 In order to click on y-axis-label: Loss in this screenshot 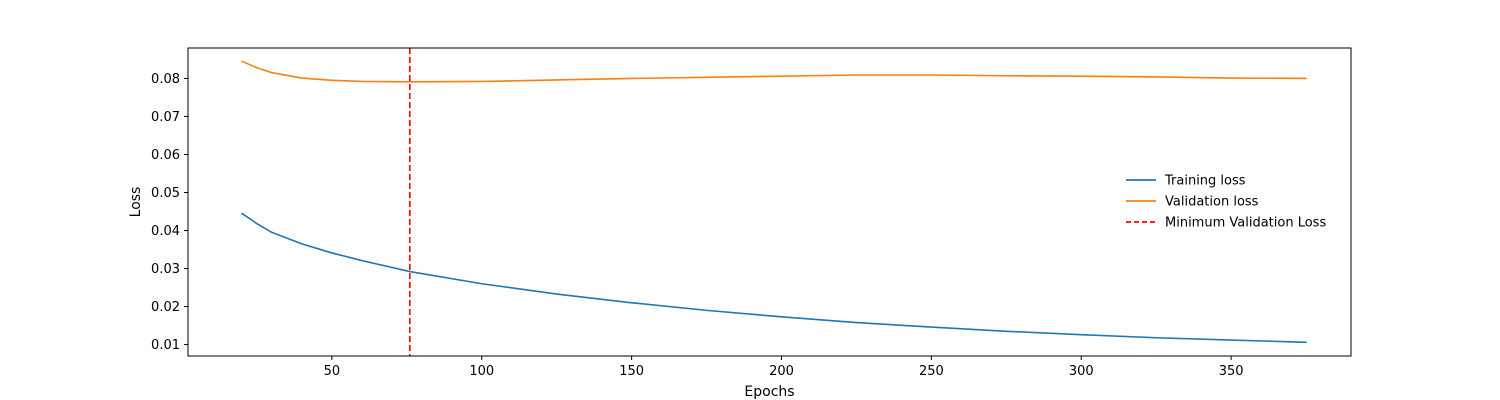, I will do `click(136, 202)`.